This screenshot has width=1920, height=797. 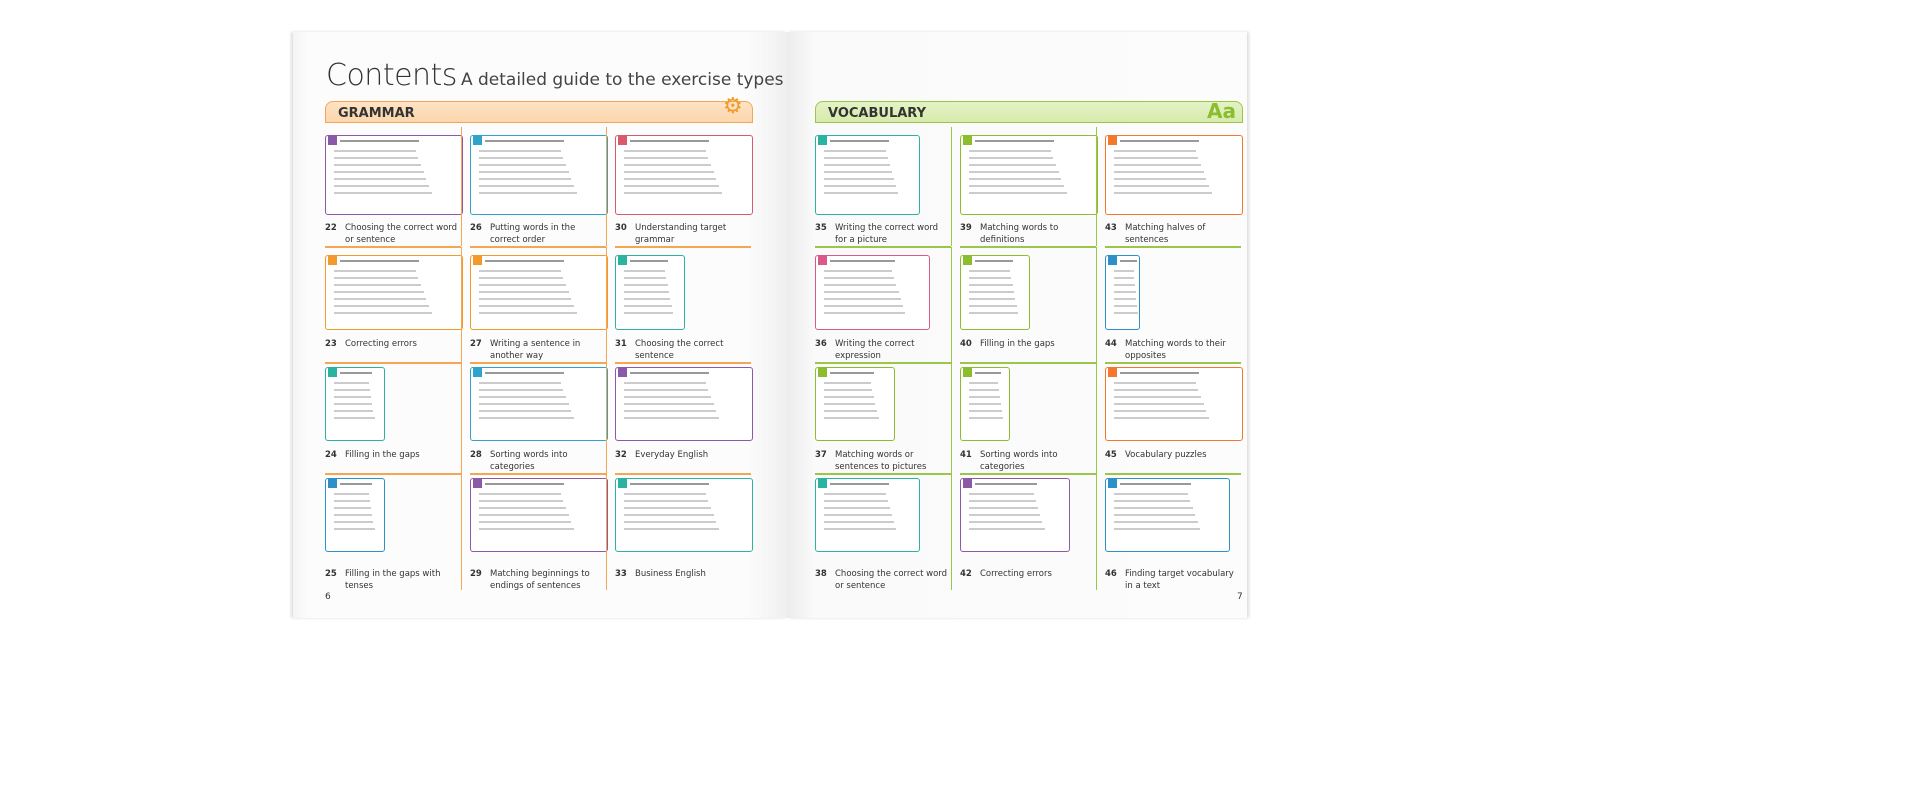 I want to click on contents-entry: 22 Choosing the correct word or sentence, so click(x=392, y=234).